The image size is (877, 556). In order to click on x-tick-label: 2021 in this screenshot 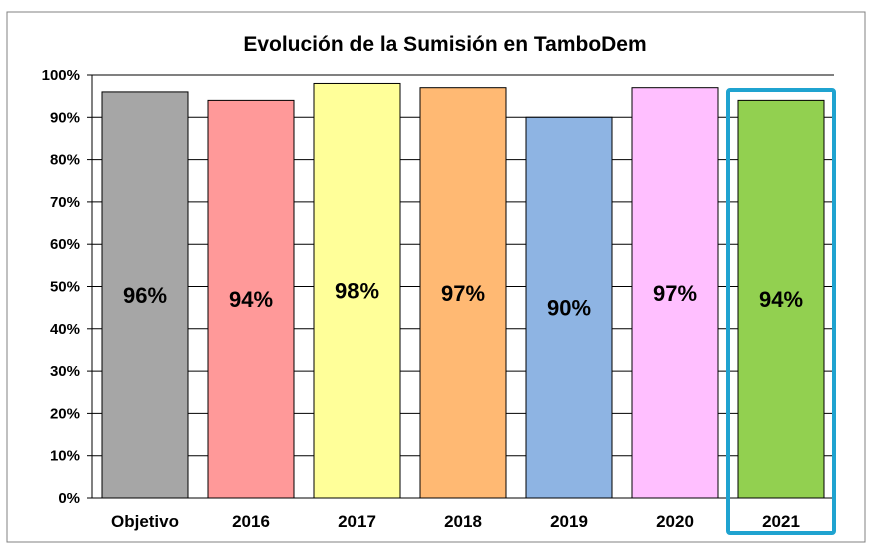, I will do `click(781, 521)`.